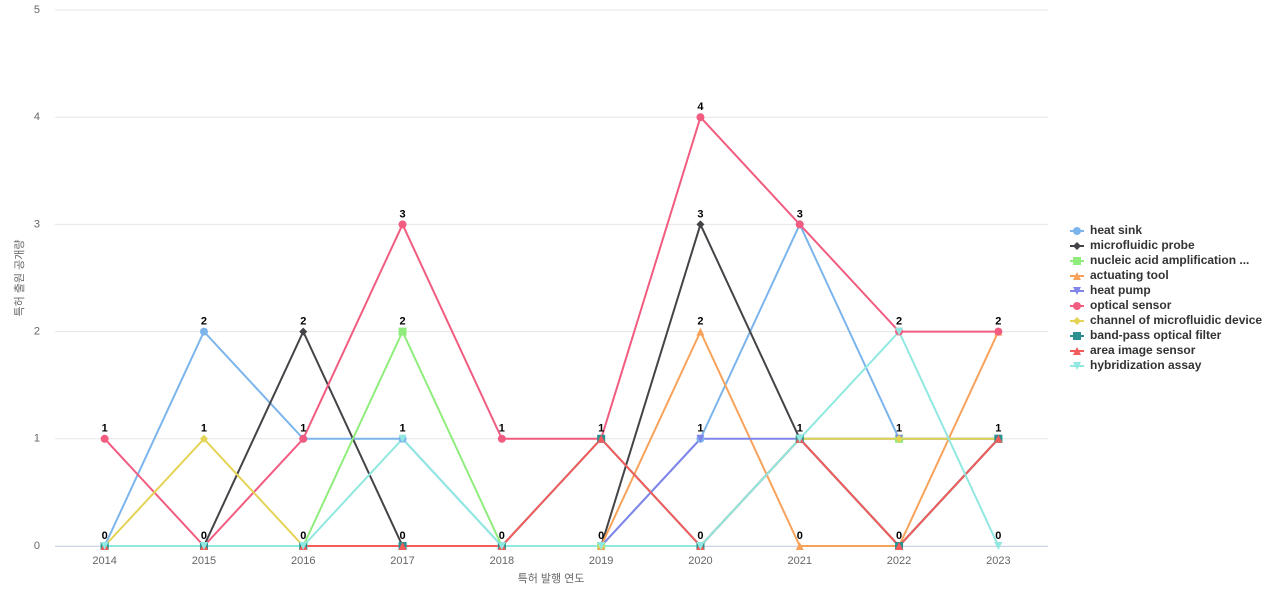  I want to click on x-tick-label: 2018, so click(502, 561).